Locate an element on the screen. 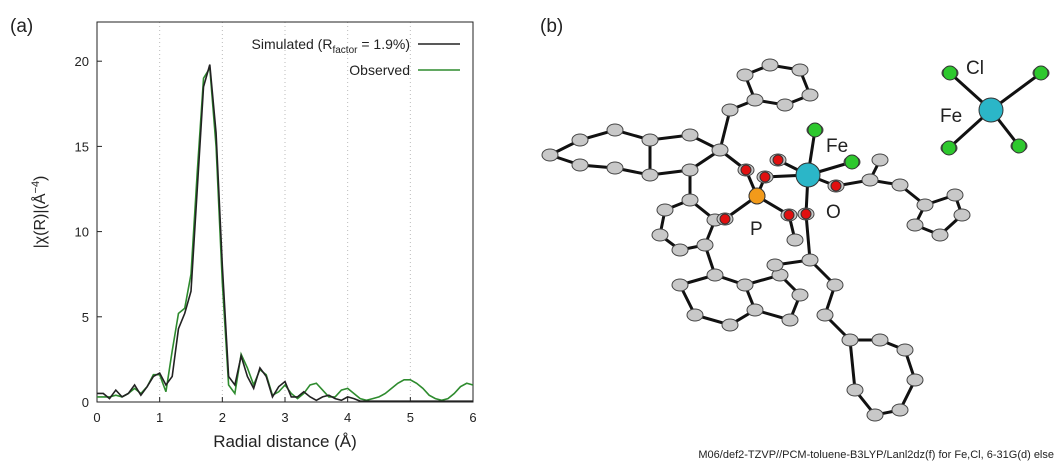 The height and width of the screenshot is (469, 1059). y-tick-label: 5 is located at coordinates (85, 317).